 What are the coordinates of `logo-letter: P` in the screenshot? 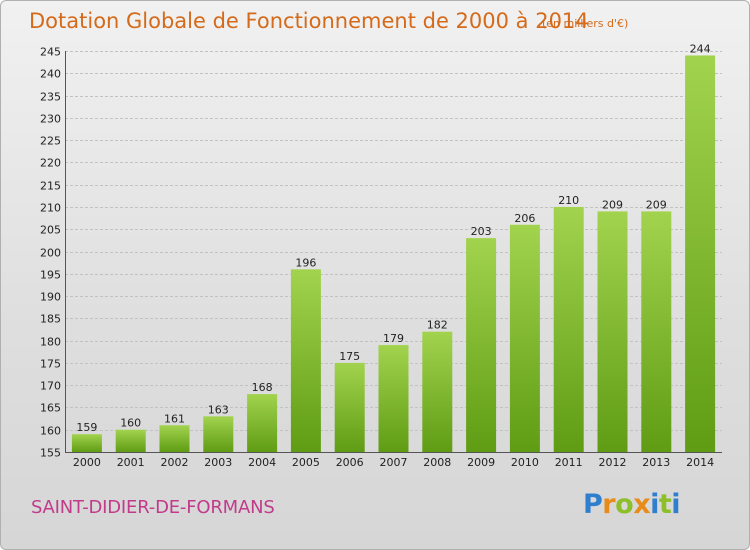 It's located at (593, 504).